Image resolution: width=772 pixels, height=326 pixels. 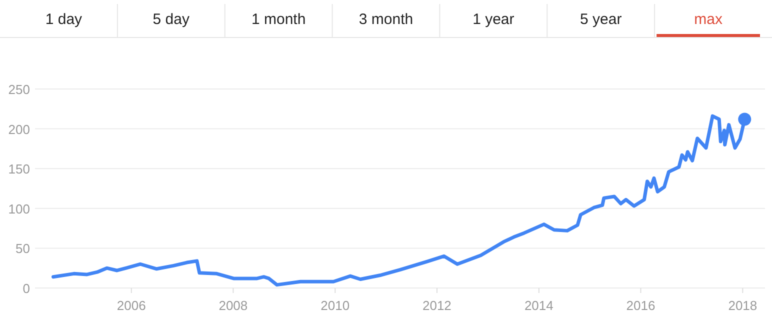 What do you see at coordinates (64, 19) in the screenshot?
I see `text: 1 day` at bounding box center [64, 19].